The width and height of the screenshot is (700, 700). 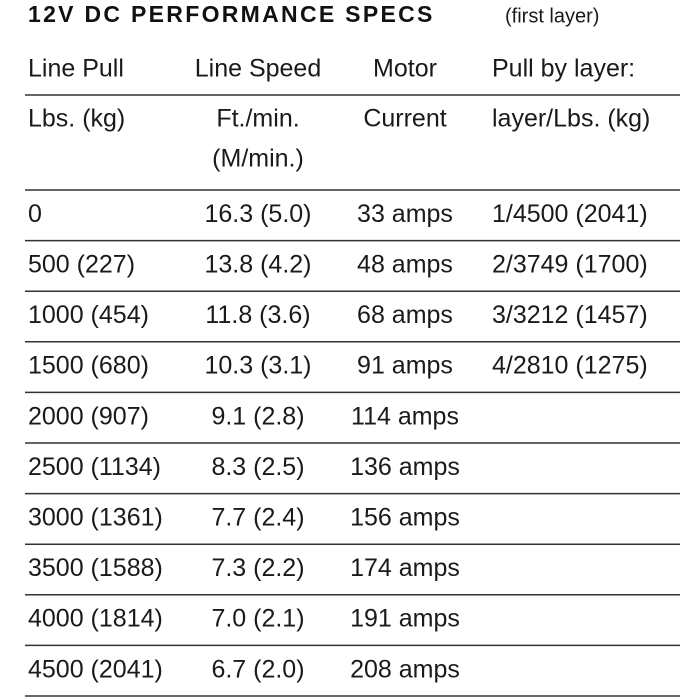 What do you see at coordinates (405, 416) in the screenshot?
I see `cell: 114 amps` at bounding box center [405, 416].